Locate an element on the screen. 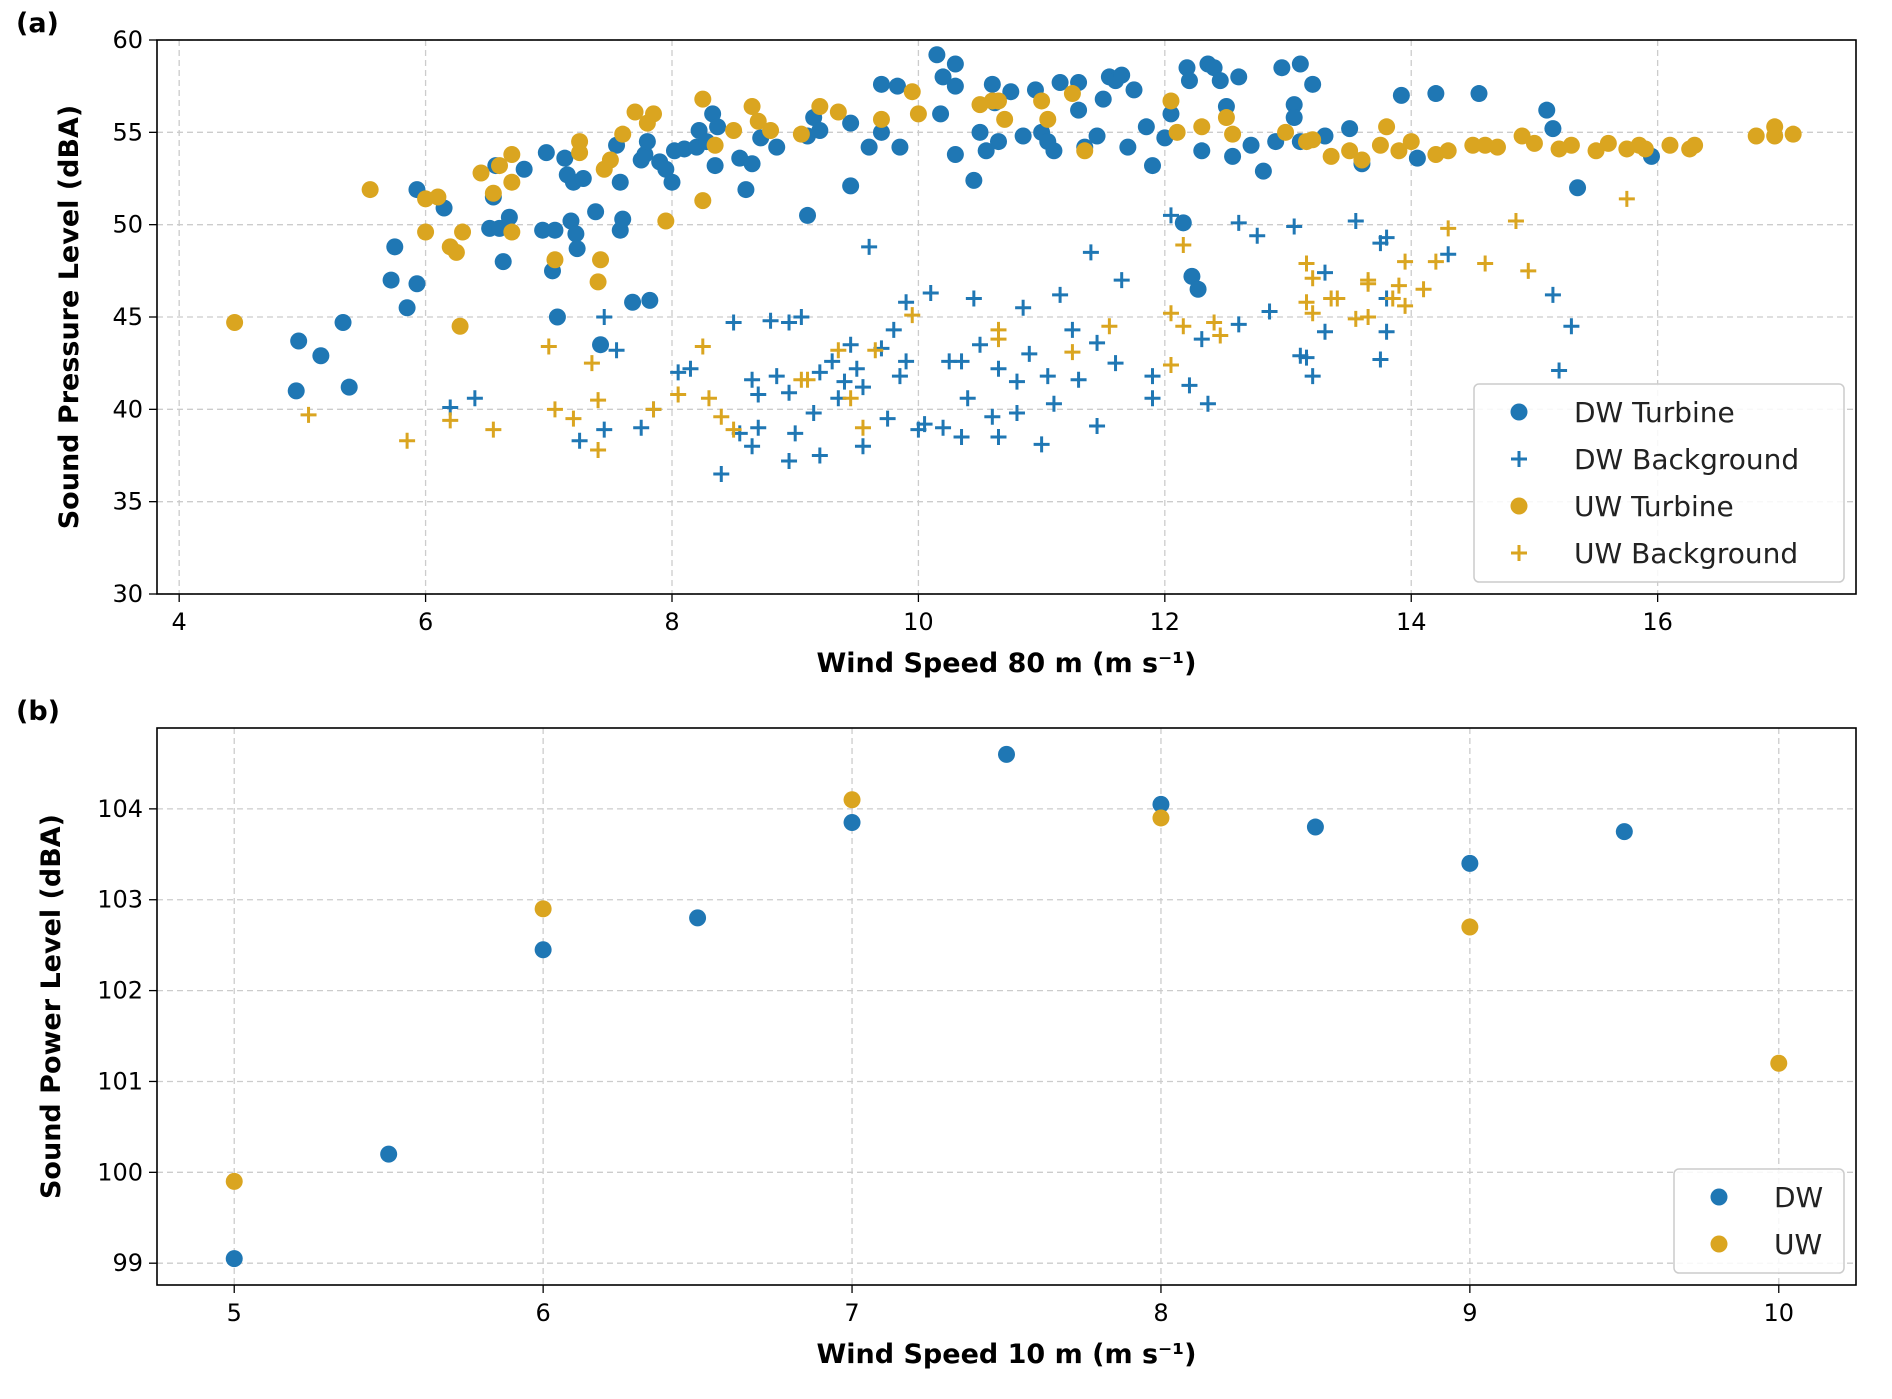 This screenshot has height=1399, width=1892. y-tick-label: 50 is located at coordinates (127, 225).